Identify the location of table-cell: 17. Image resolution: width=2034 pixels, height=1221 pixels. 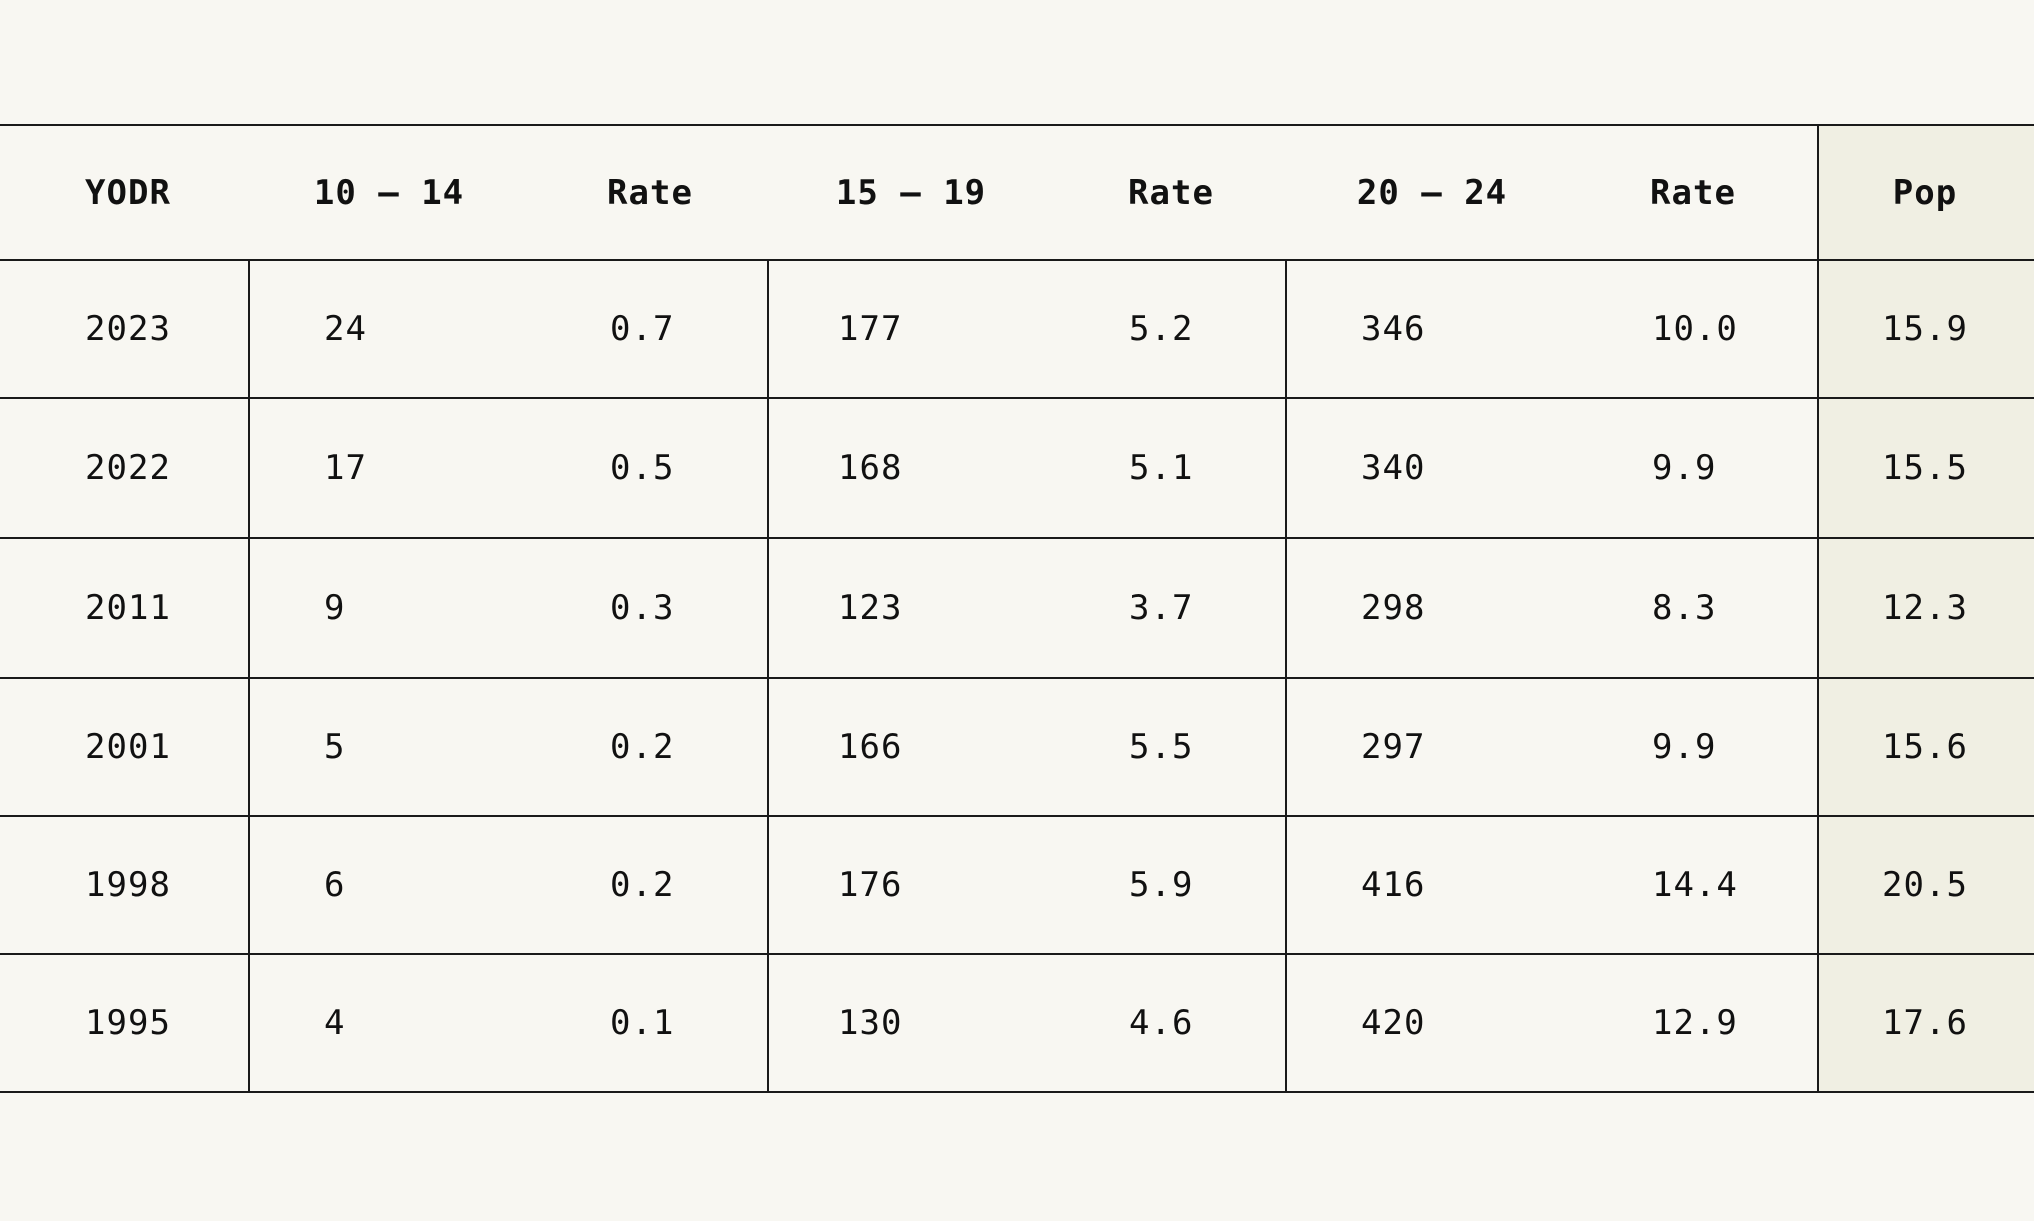
(345, 468).